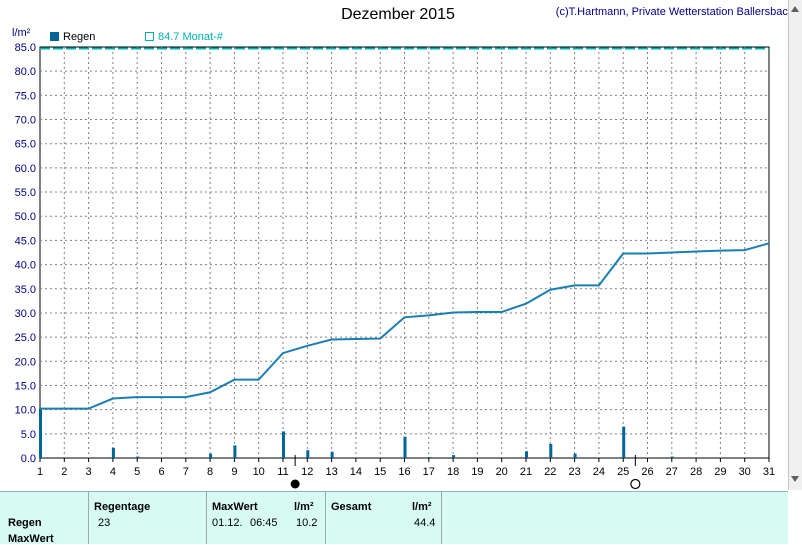 This screenshot has width=802, height=545. What do you see at coordinates (331, 472) in the screenshot?
I see `x-tick-label: 13` at bounding box center [331, 472].